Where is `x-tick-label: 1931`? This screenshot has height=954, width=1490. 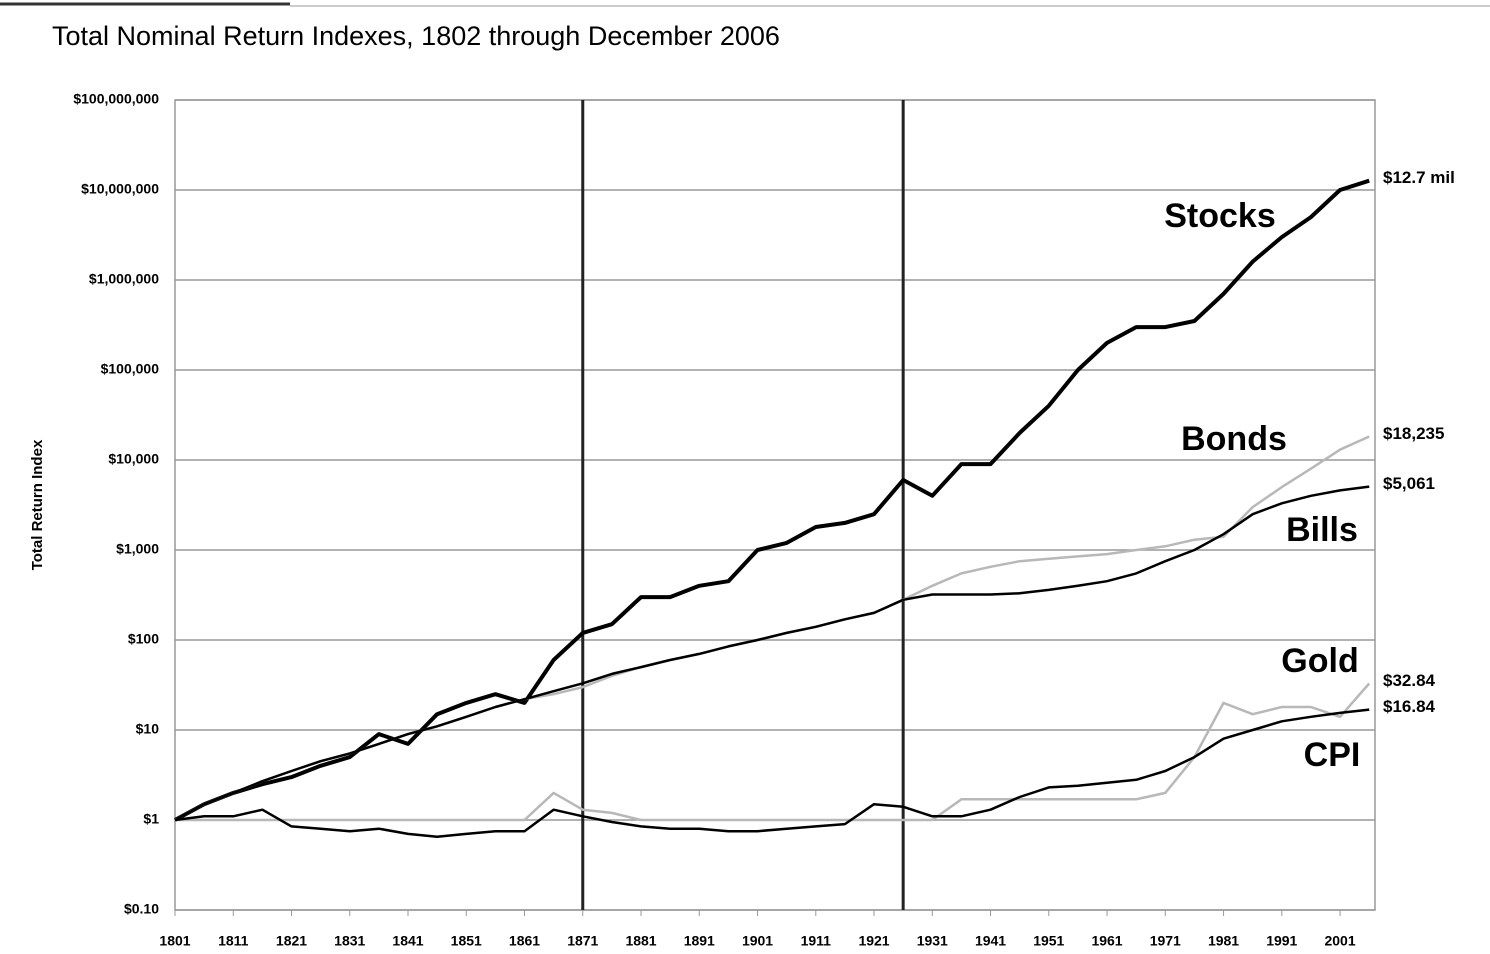 x-tick-label: 1931 is located at coordinates (932, 941).